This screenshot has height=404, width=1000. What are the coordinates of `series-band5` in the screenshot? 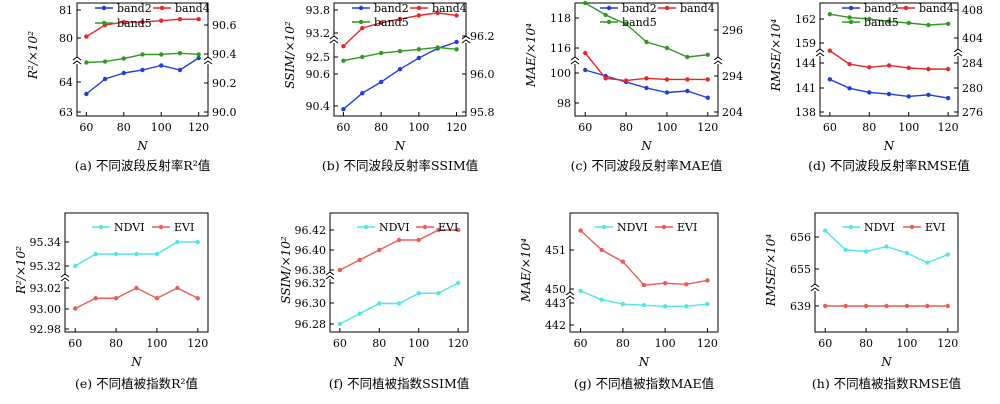 It's located at (646, 30).